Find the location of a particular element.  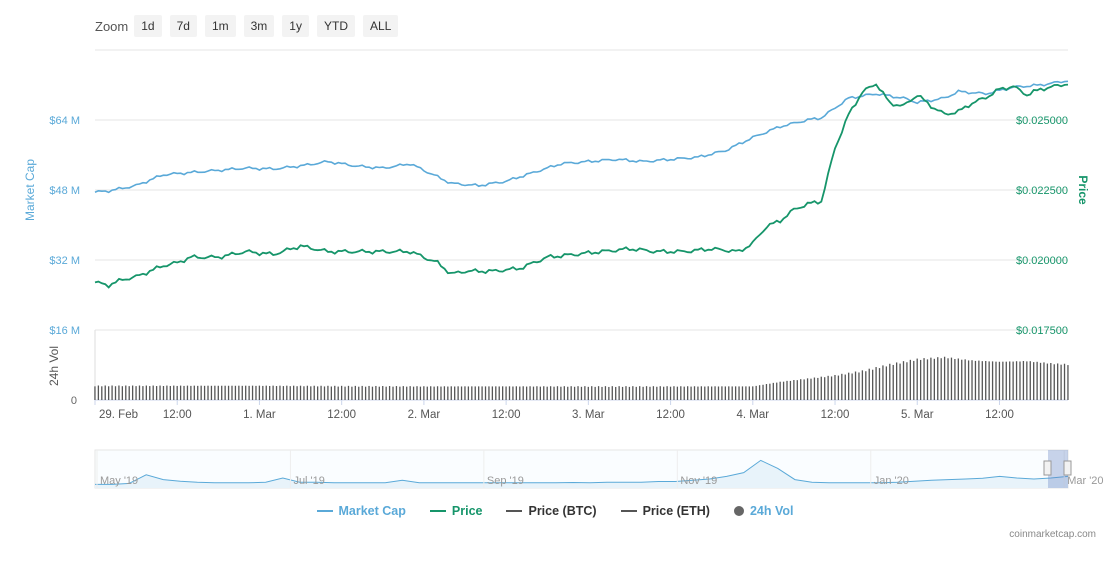

legend-item-price-btc: Price (BTC) is located at coordinates (551, 511).